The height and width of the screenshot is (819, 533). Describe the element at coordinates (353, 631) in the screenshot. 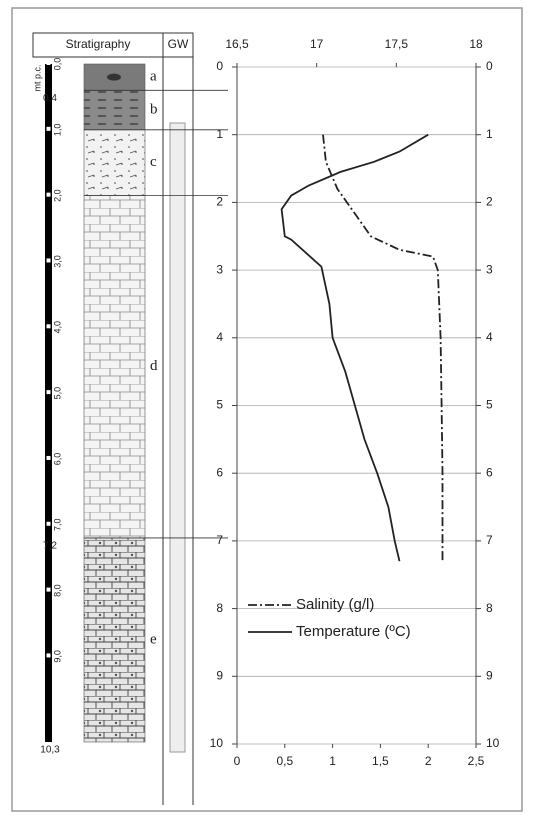

I see `legend-label: Temperature (ºC)` at that location.